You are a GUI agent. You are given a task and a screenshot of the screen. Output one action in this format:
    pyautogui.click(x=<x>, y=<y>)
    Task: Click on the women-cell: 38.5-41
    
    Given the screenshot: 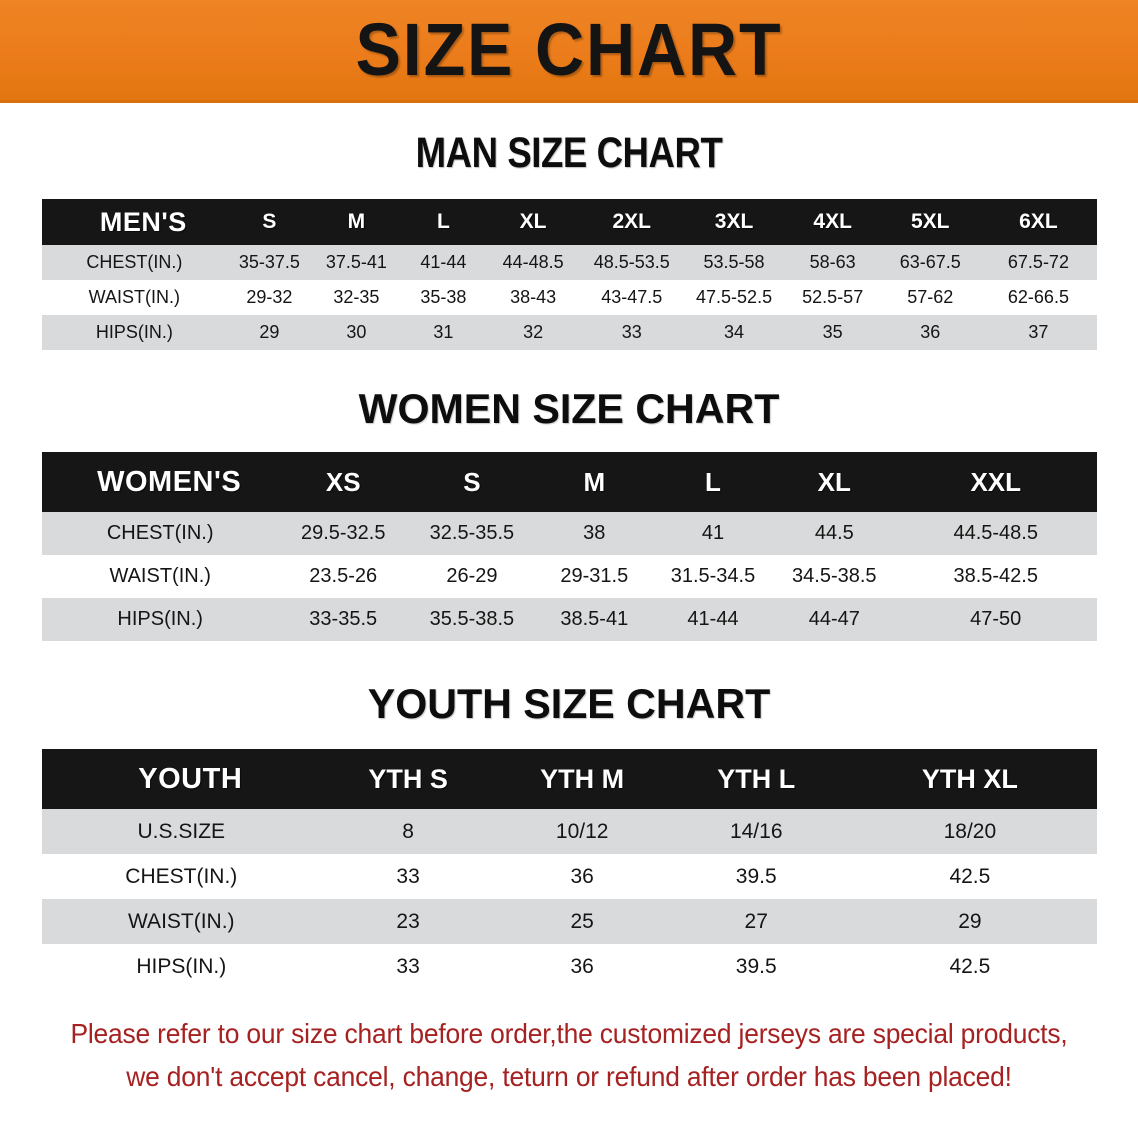 What is the action you would take?
    pyautogui.click(x=594, y=619)
    